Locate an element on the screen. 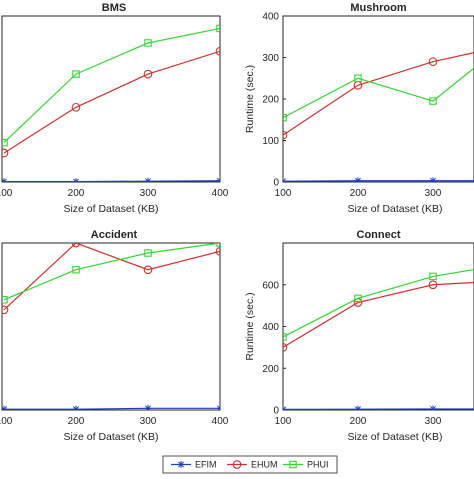  chart-title: Mushroom is located at coordinates (378, 8).